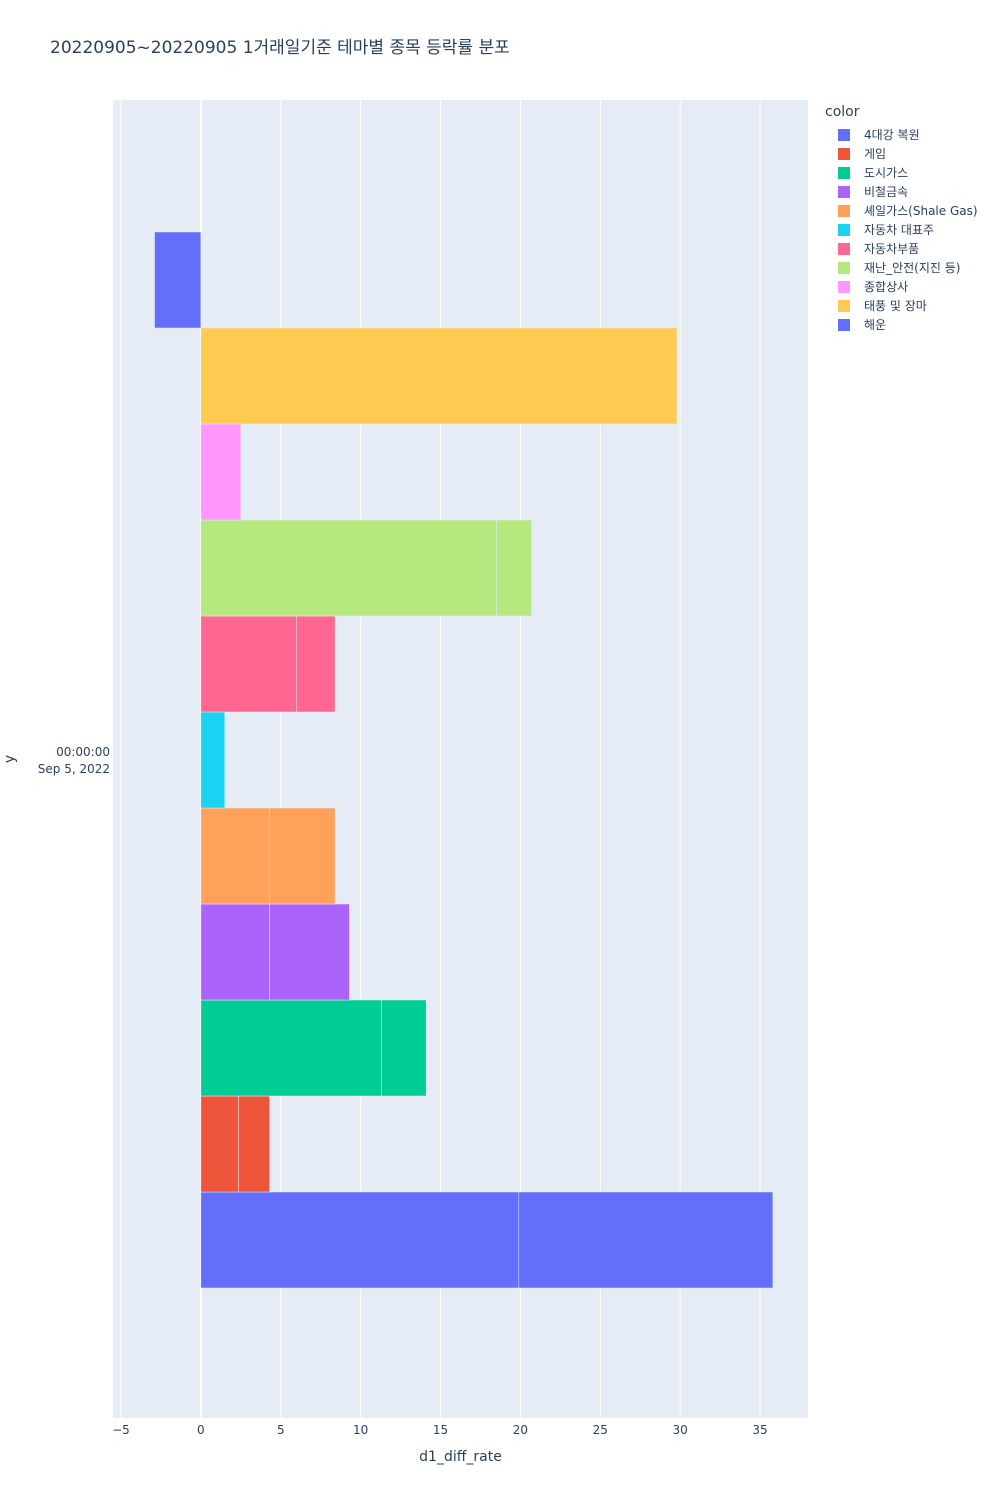 The image size is (1000, 1500). What do you see at coordinates (875, 325) in the screenshot?
I see `legend-label: 해운` at bounding box center [875, 325].